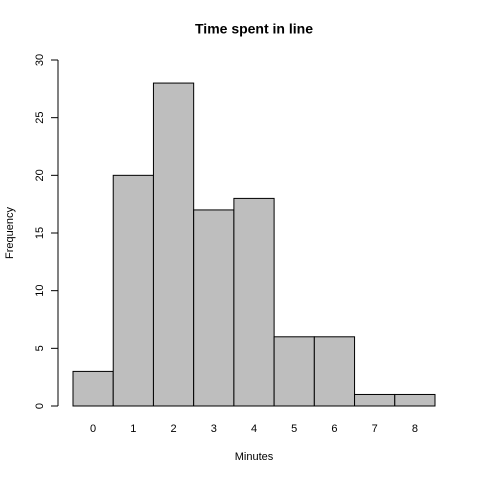 The image size is (480, 480). Describe the element at coordinates (173, 429) in the screenshot. I see `x-tick-label: 2` at that location.